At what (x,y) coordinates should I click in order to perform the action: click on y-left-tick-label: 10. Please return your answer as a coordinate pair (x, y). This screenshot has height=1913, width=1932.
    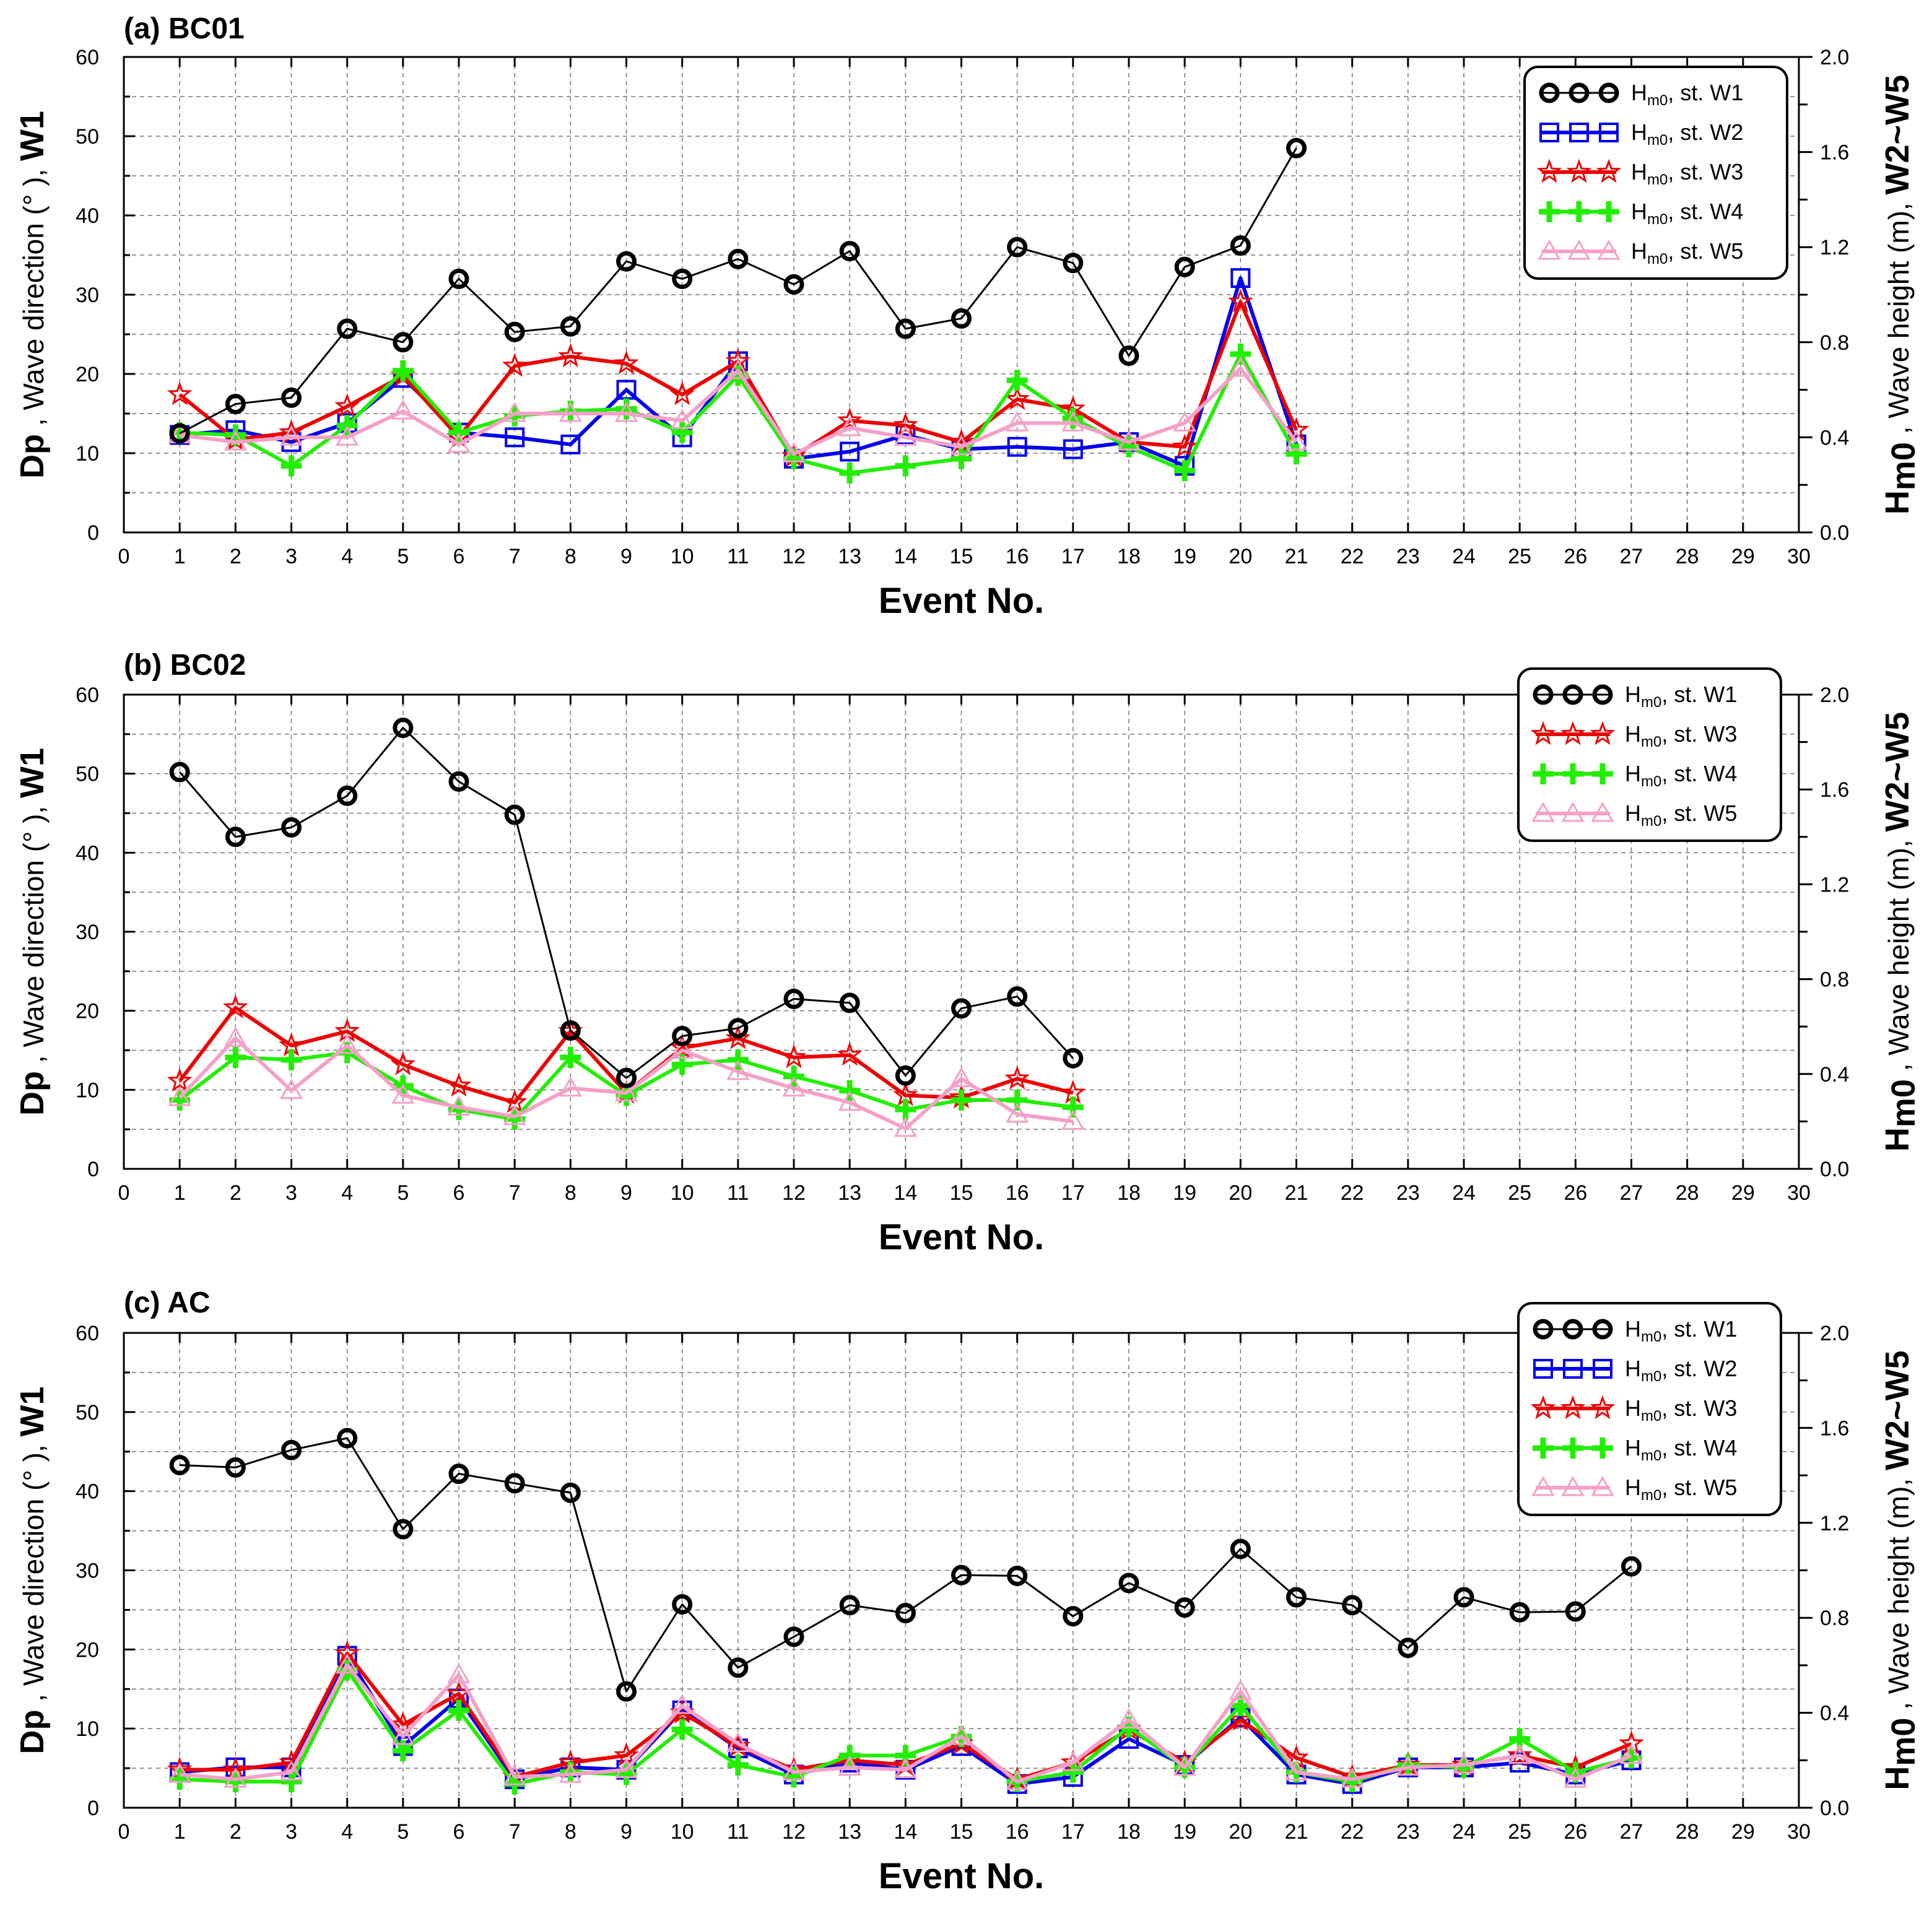
    Looking at the image, I should click on (87, 1090).